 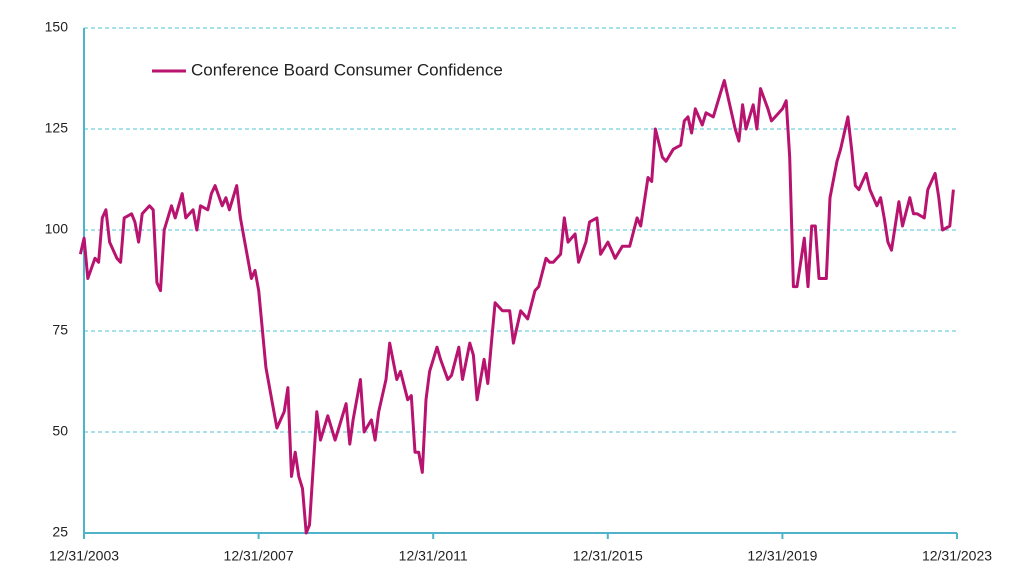 I want to click on y-tick-label: 50, so click(x=60, y=431).